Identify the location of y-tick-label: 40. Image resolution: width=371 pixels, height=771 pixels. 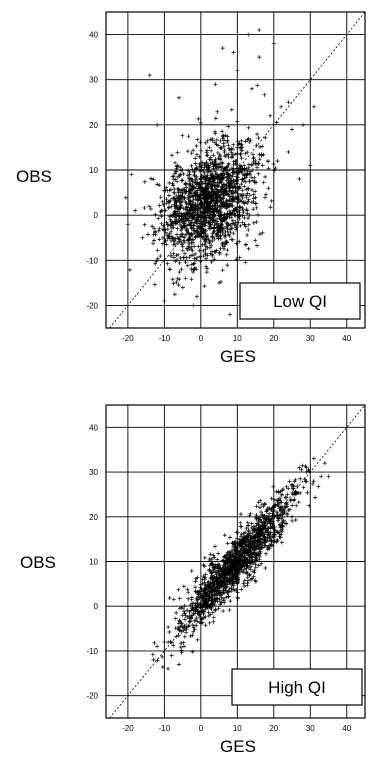
(93, 35).